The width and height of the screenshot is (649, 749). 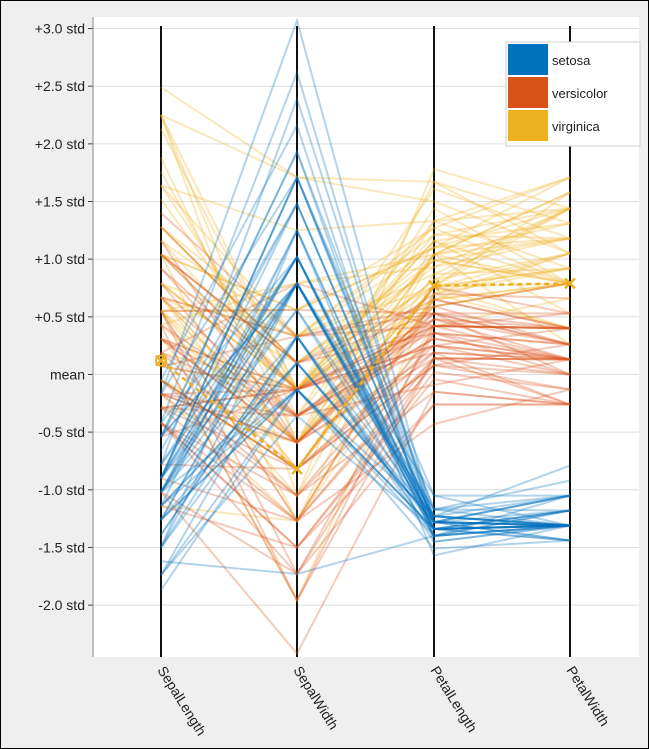 I want to click on legend-label-versicolor: versicolor, so click(x=580, y=93).